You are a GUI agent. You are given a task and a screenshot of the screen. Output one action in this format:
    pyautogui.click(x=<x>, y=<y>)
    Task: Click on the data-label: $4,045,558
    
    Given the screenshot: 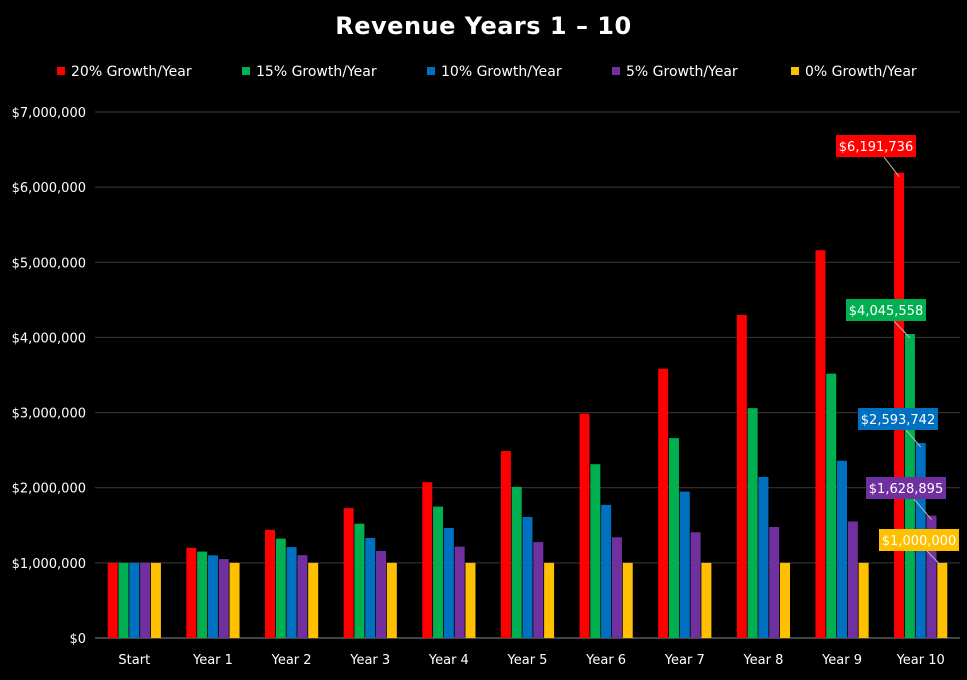 What is the action you would take?
    pyautogui.click(x=886, y=311)
    